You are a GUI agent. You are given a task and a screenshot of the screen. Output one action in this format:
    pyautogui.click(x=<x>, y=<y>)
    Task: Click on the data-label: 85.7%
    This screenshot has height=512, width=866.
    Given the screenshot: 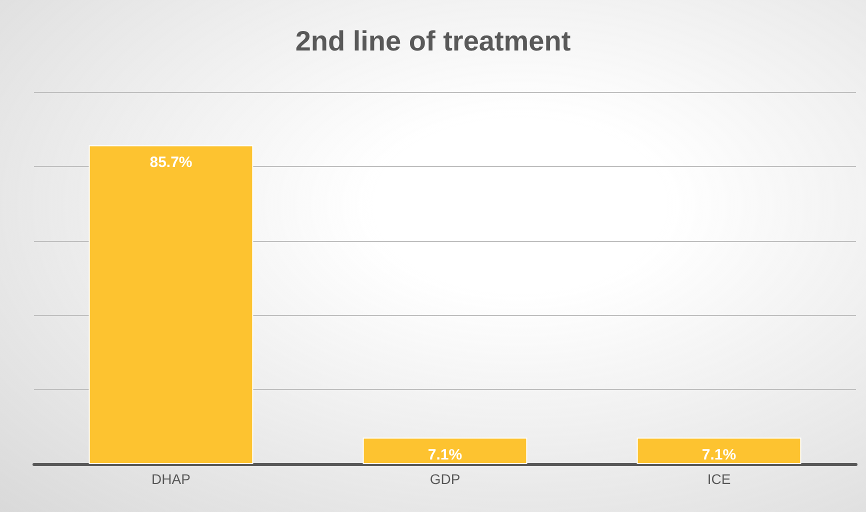 What is the action you would take?
    pyautogui.click(x=171, y=163)
    